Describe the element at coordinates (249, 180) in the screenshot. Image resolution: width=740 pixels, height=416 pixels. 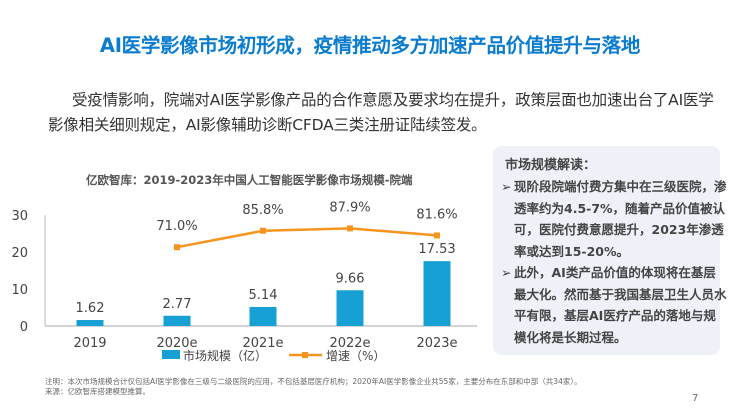
I see `chart-title: 亿欧智库：2019-2023年中国人工智能医学影像市场规模-院端` at that location.